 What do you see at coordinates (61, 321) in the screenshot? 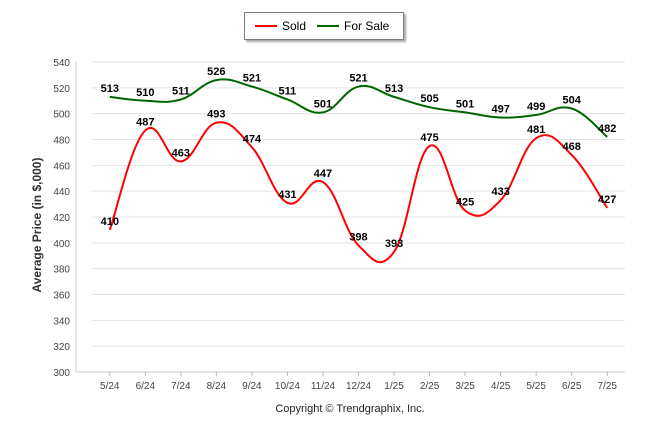
I see `y-tick-label: 340` at bounding box center [61, 321].